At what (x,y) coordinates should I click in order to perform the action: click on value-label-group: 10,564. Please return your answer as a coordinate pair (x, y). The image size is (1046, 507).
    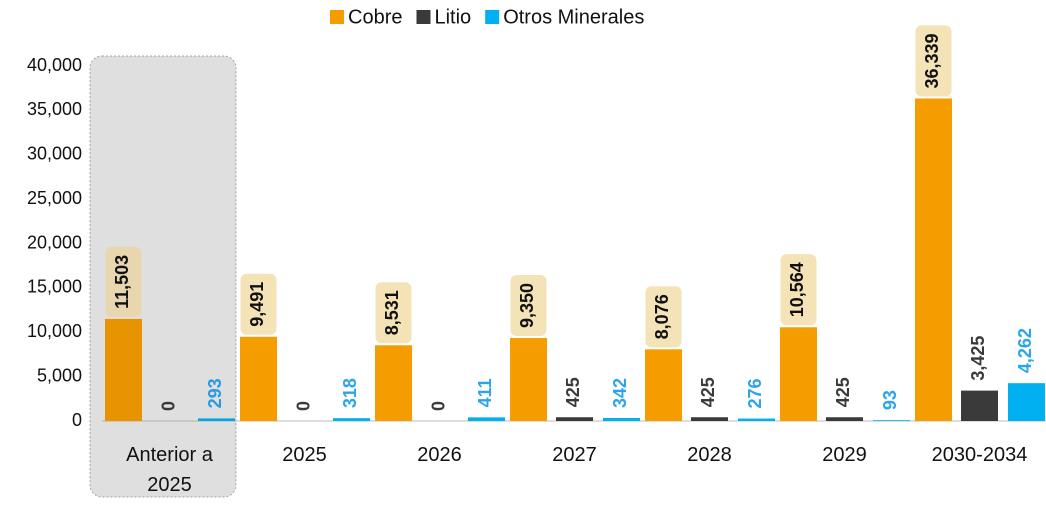
    Looking at the image, I should click on (798, 290).